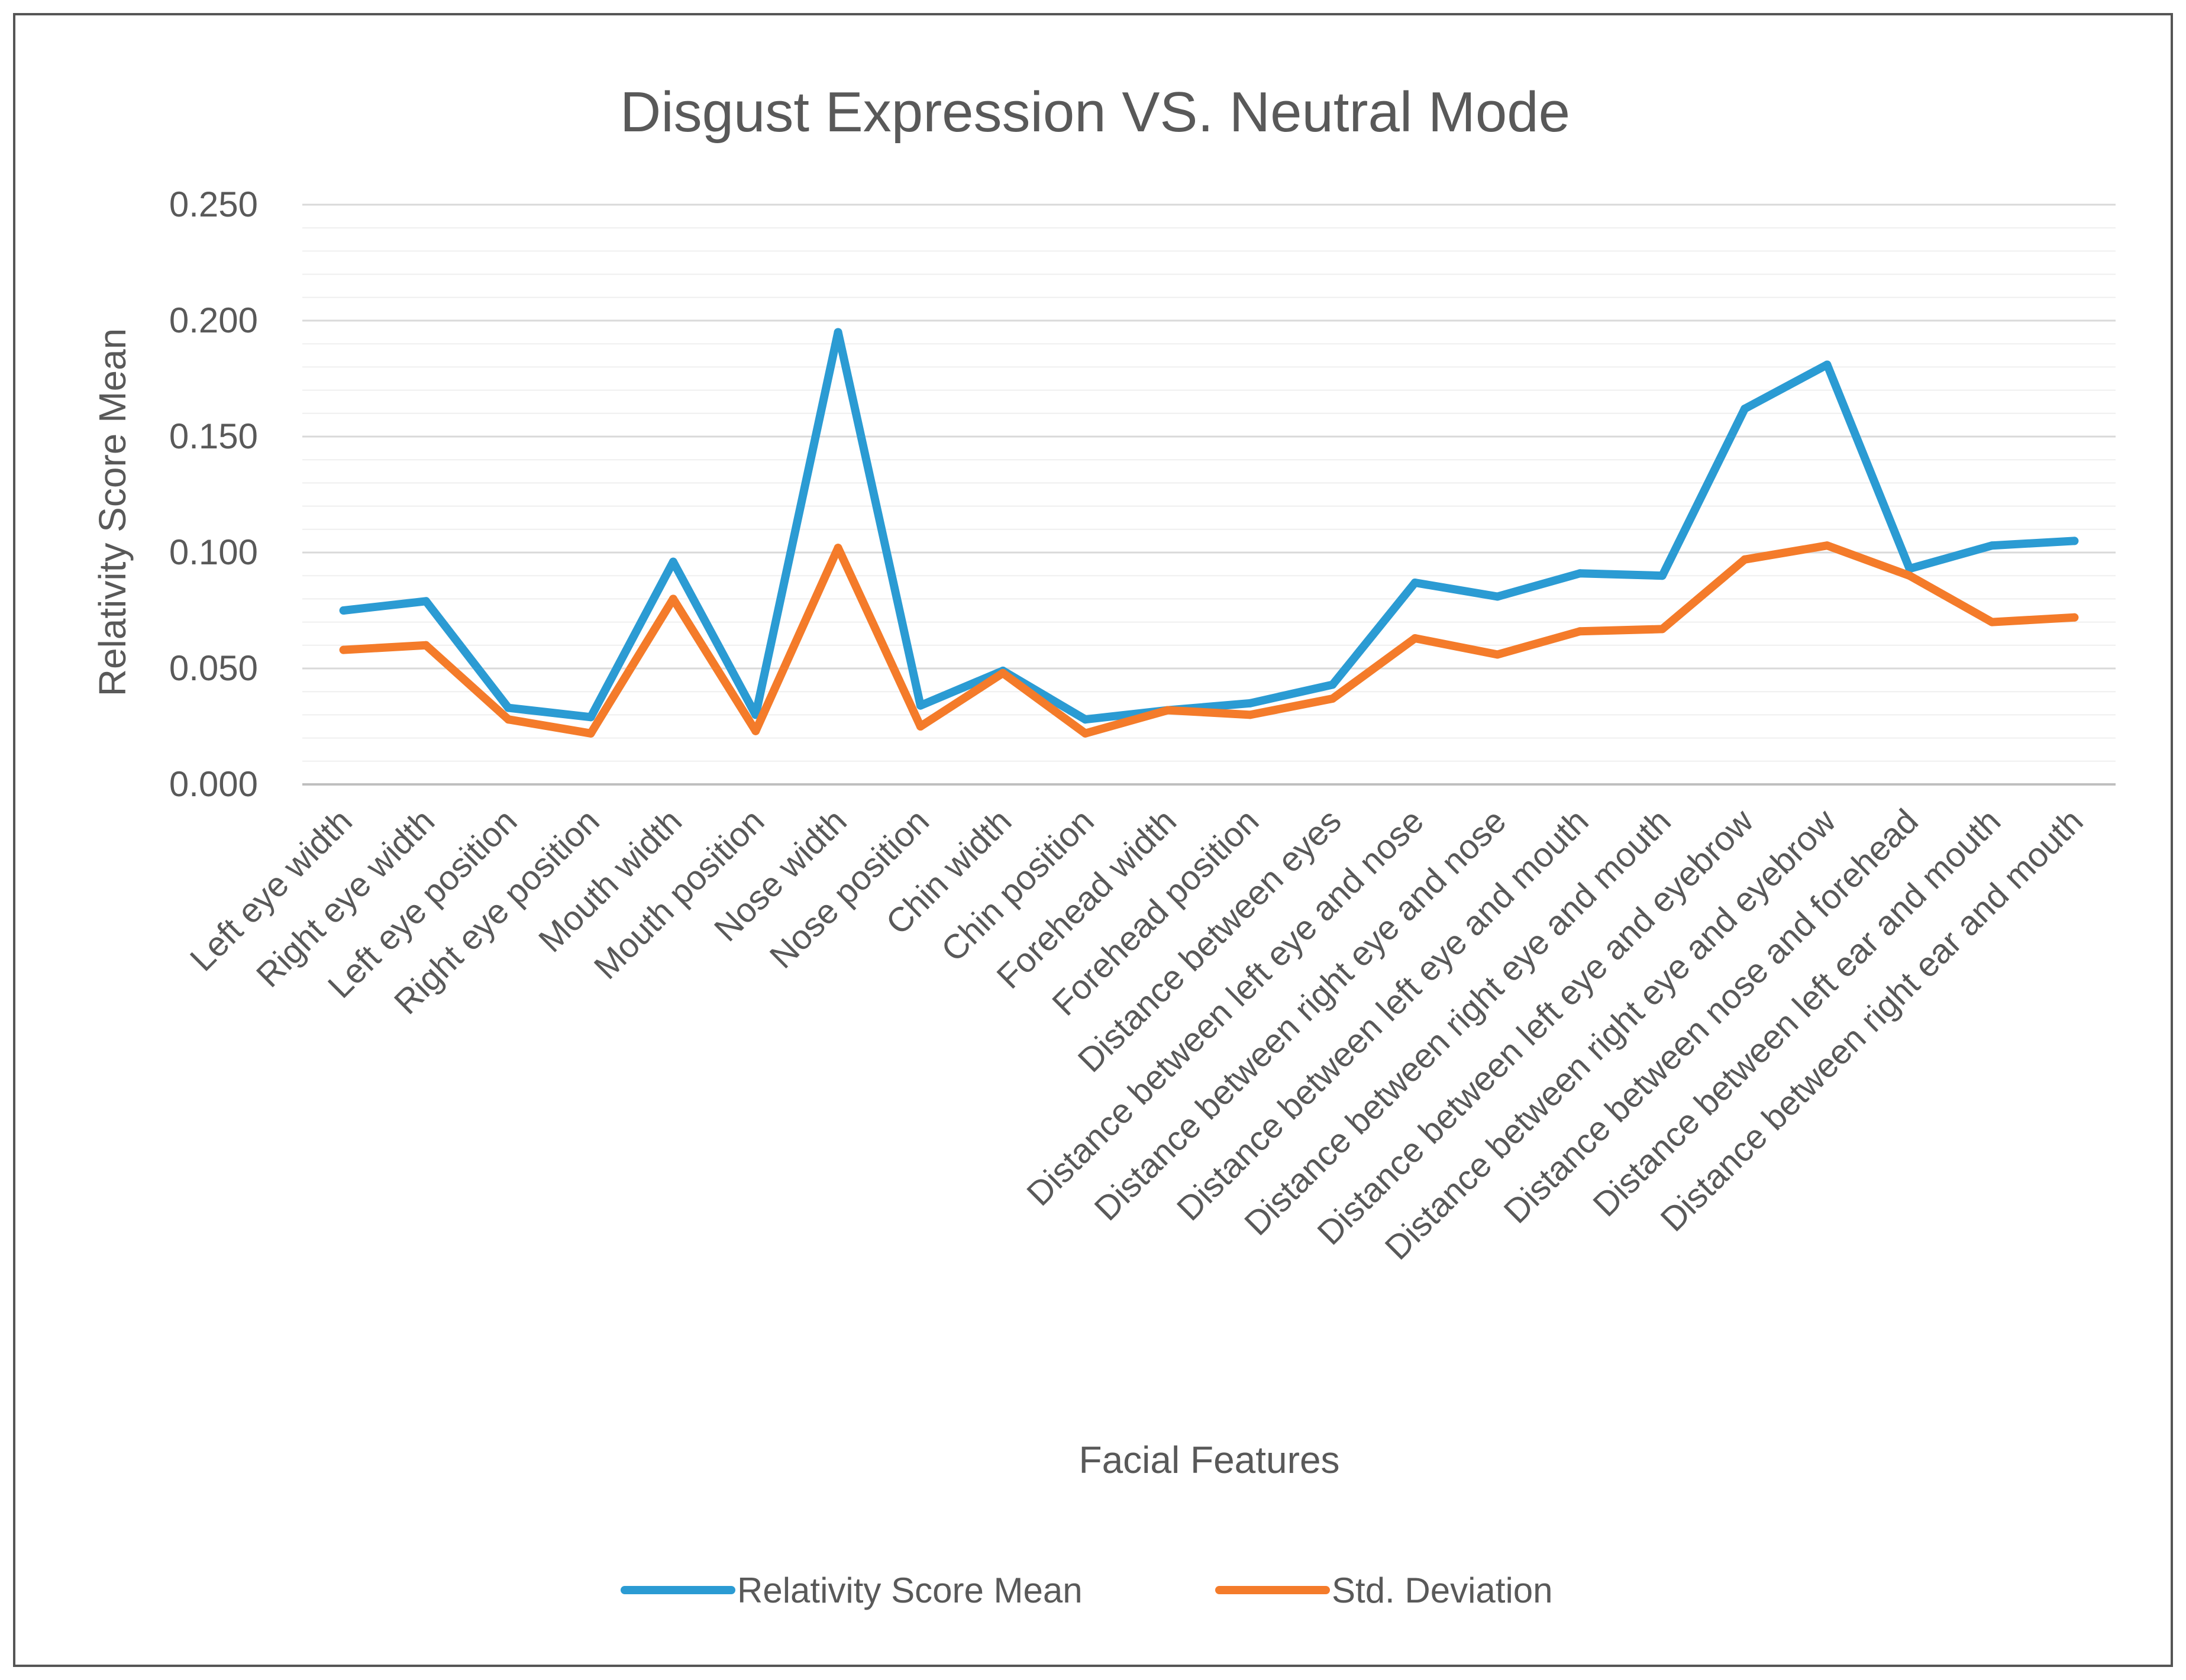 Image resolution: width=2186 pixels, height=1680 pixels. What do you see at coordinates (213, 784) in the screenshot?
I see `y-tick-label: 0.000` at bounding box center [213, 784].